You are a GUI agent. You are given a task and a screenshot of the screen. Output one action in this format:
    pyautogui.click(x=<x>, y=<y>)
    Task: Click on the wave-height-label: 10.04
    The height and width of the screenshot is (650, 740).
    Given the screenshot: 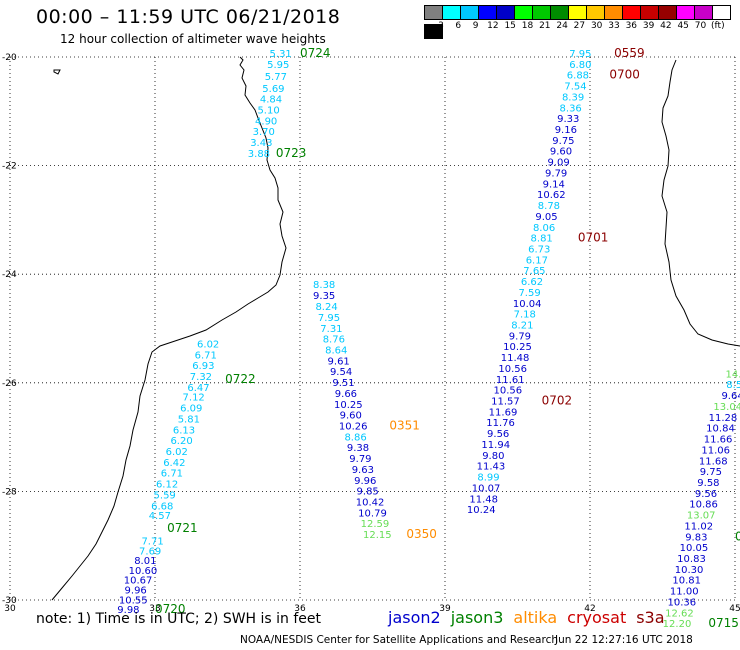 What is the action you would take?
    pyautogui.click(x=527, y=304)
    